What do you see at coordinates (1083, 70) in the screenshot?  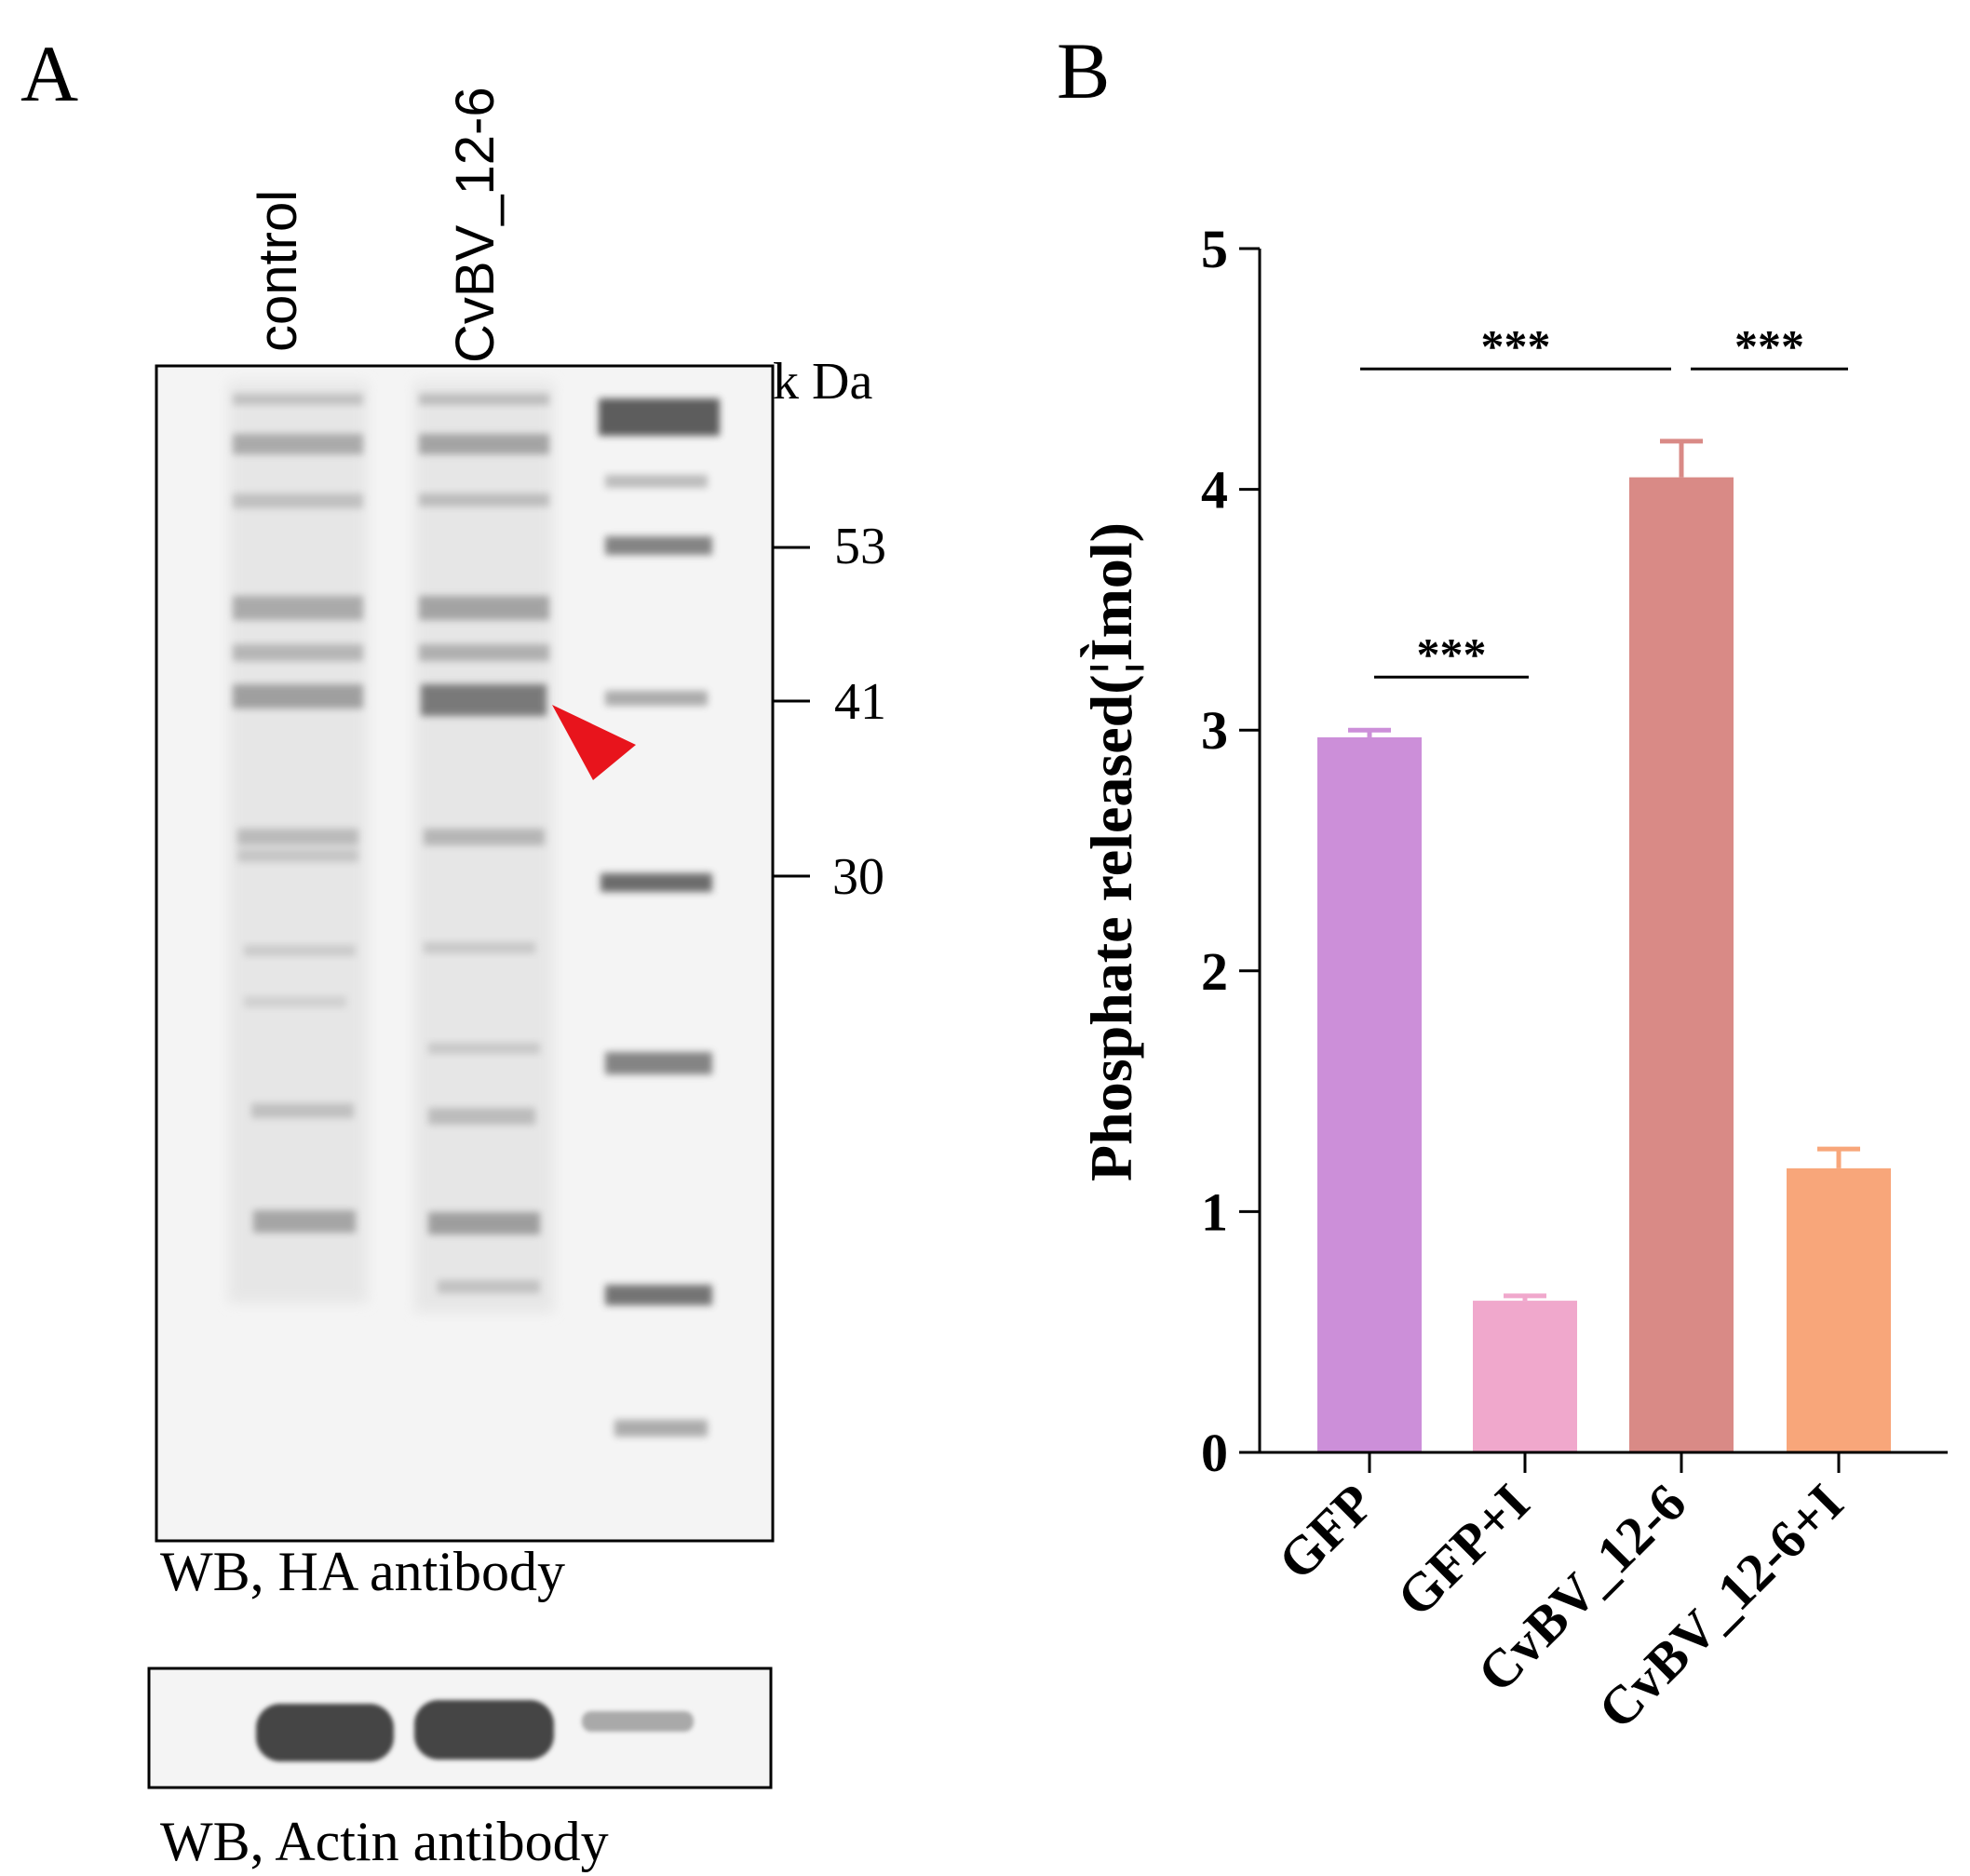 I see `panel-b-letter: B` at bounding box center [1083, 70].